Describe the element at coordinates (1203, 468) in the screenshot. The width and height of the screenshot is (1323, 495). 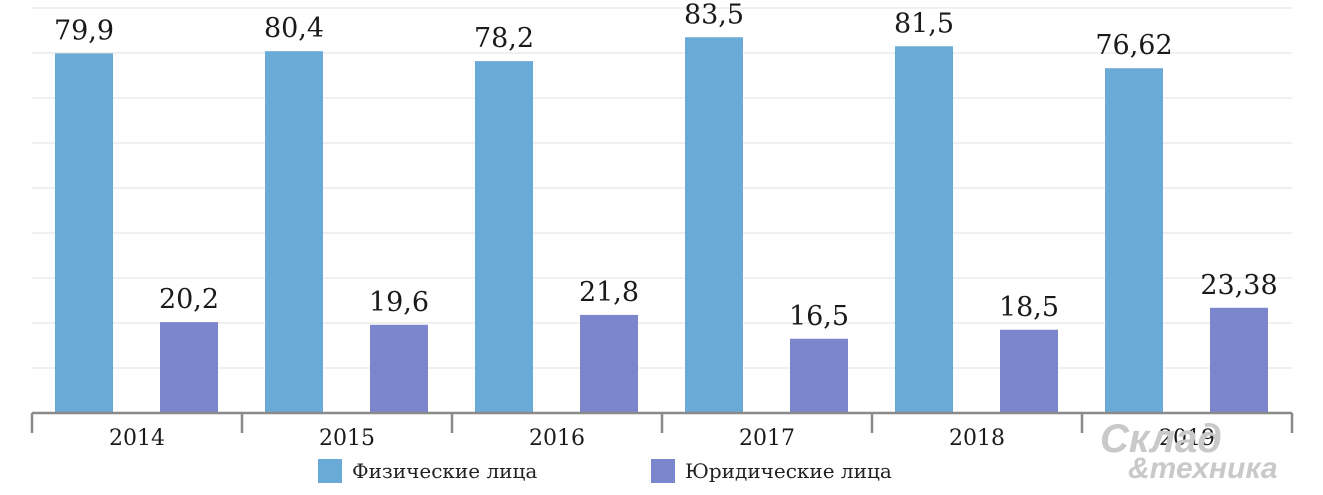
I see `watermark-line2: &техника` at that location.